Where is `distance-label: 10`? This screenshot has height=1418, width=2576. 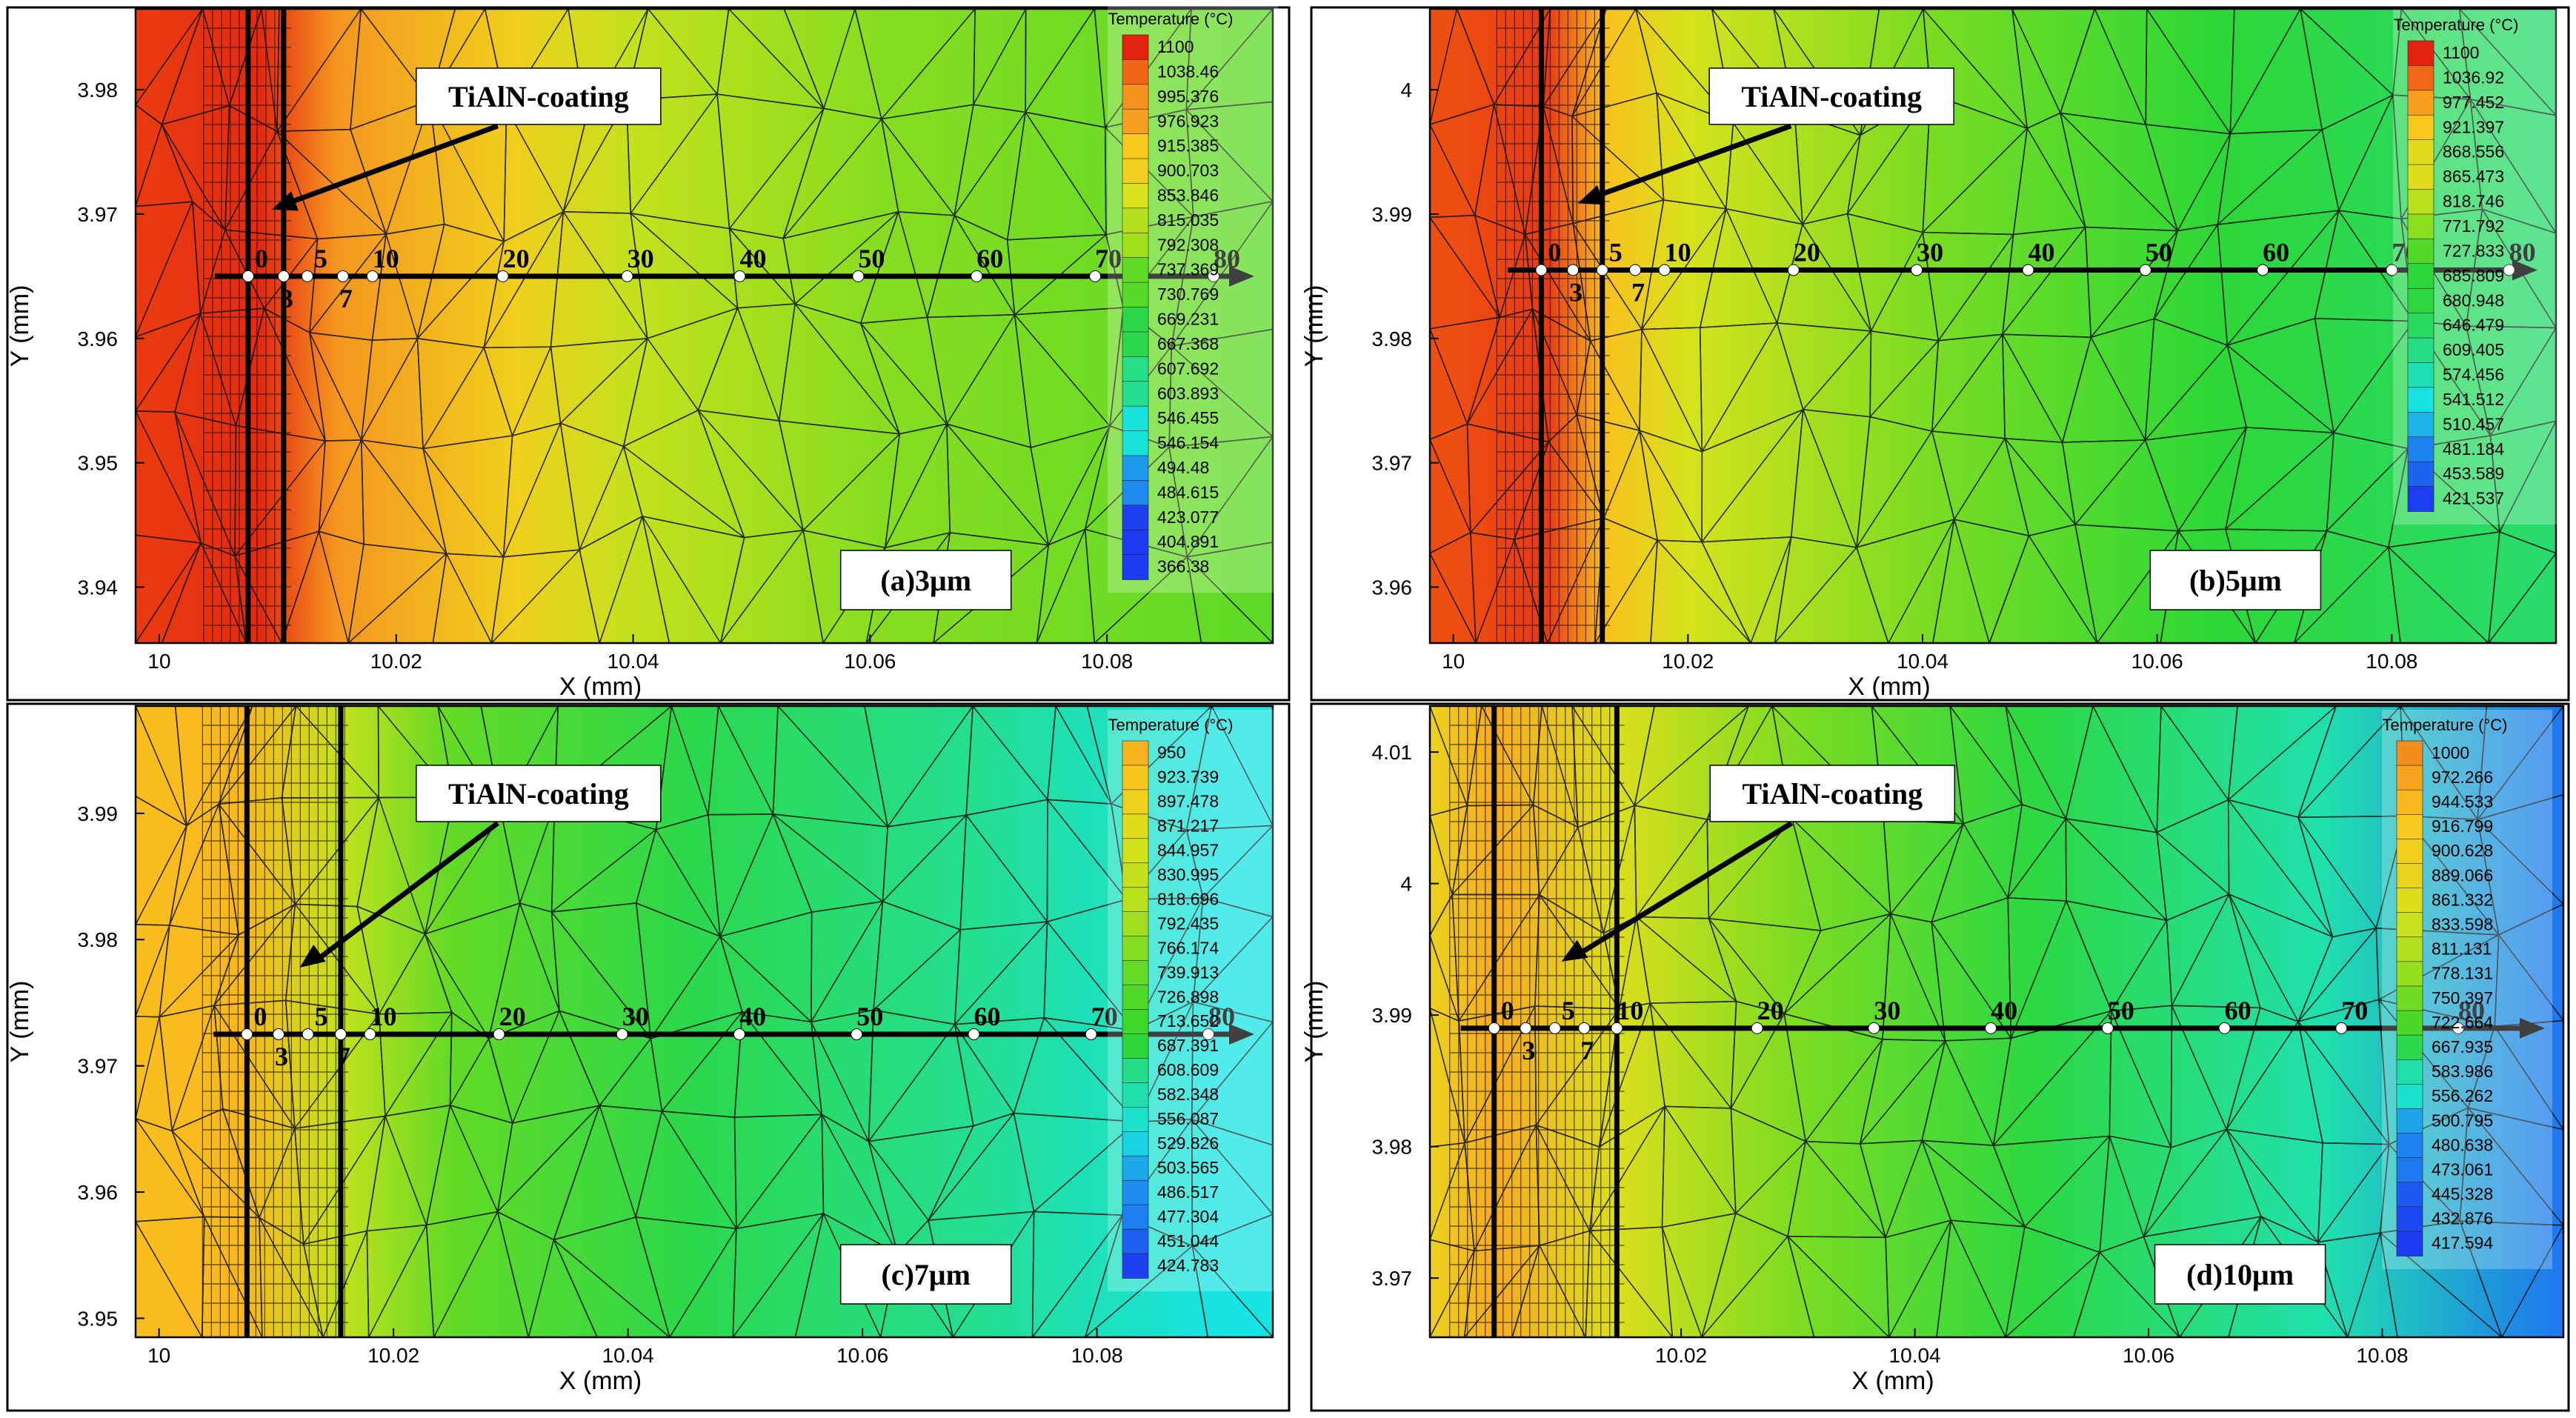
distance-label: 10 is located at coordinates (386, 258).